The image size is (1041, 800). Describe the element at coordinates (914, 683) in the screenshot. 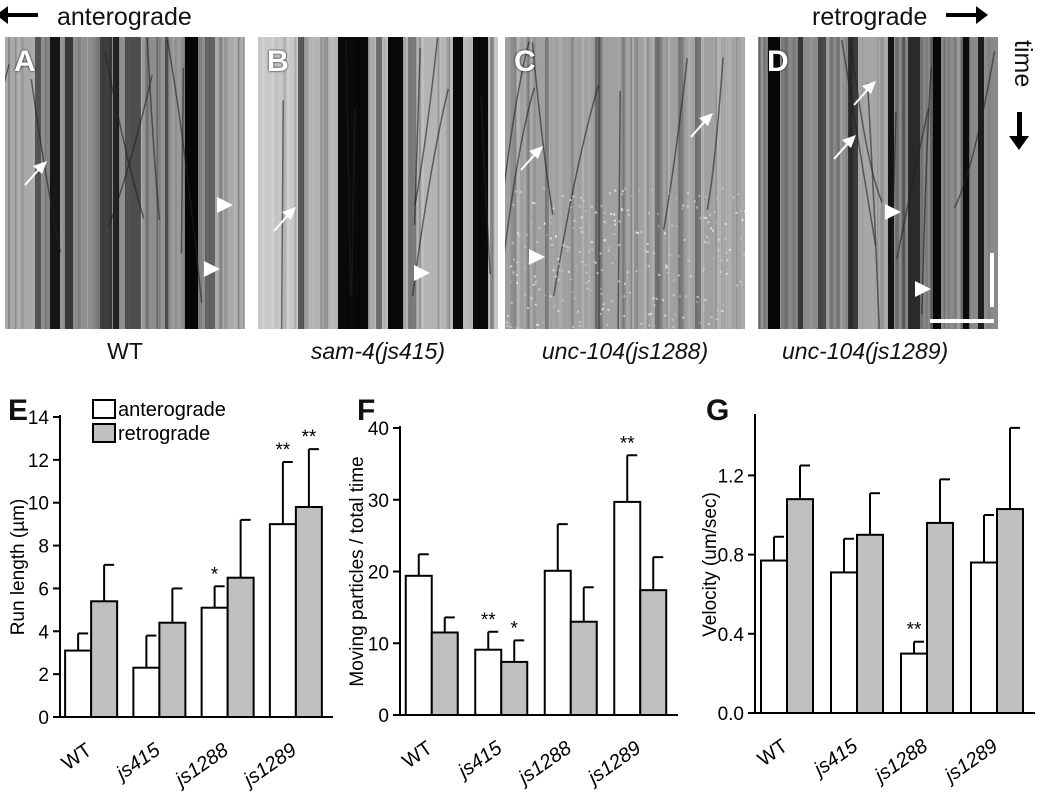

I see `bar-anterograde` at that location.